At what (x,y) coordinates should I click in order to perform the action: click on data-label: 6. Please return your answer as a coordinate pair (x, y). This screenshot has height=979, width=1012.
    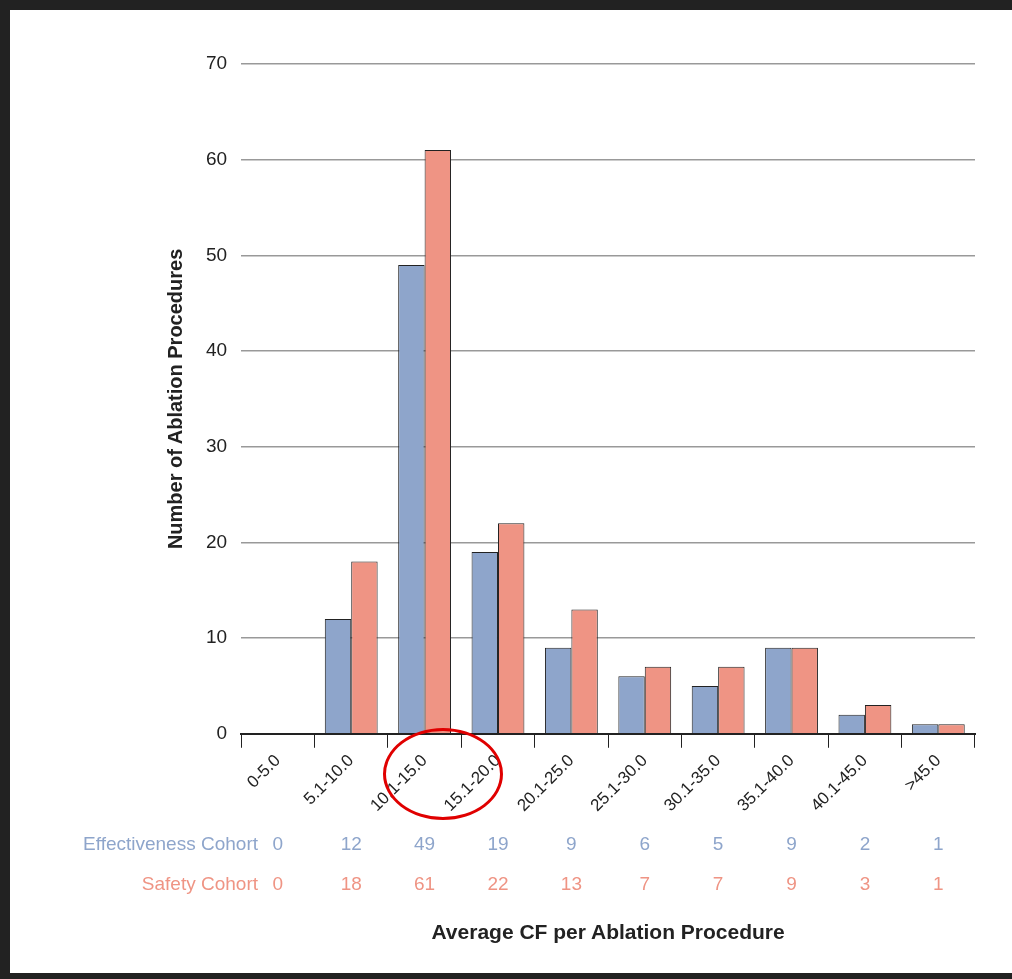
    Looking at the image, I should click on (645, 844).